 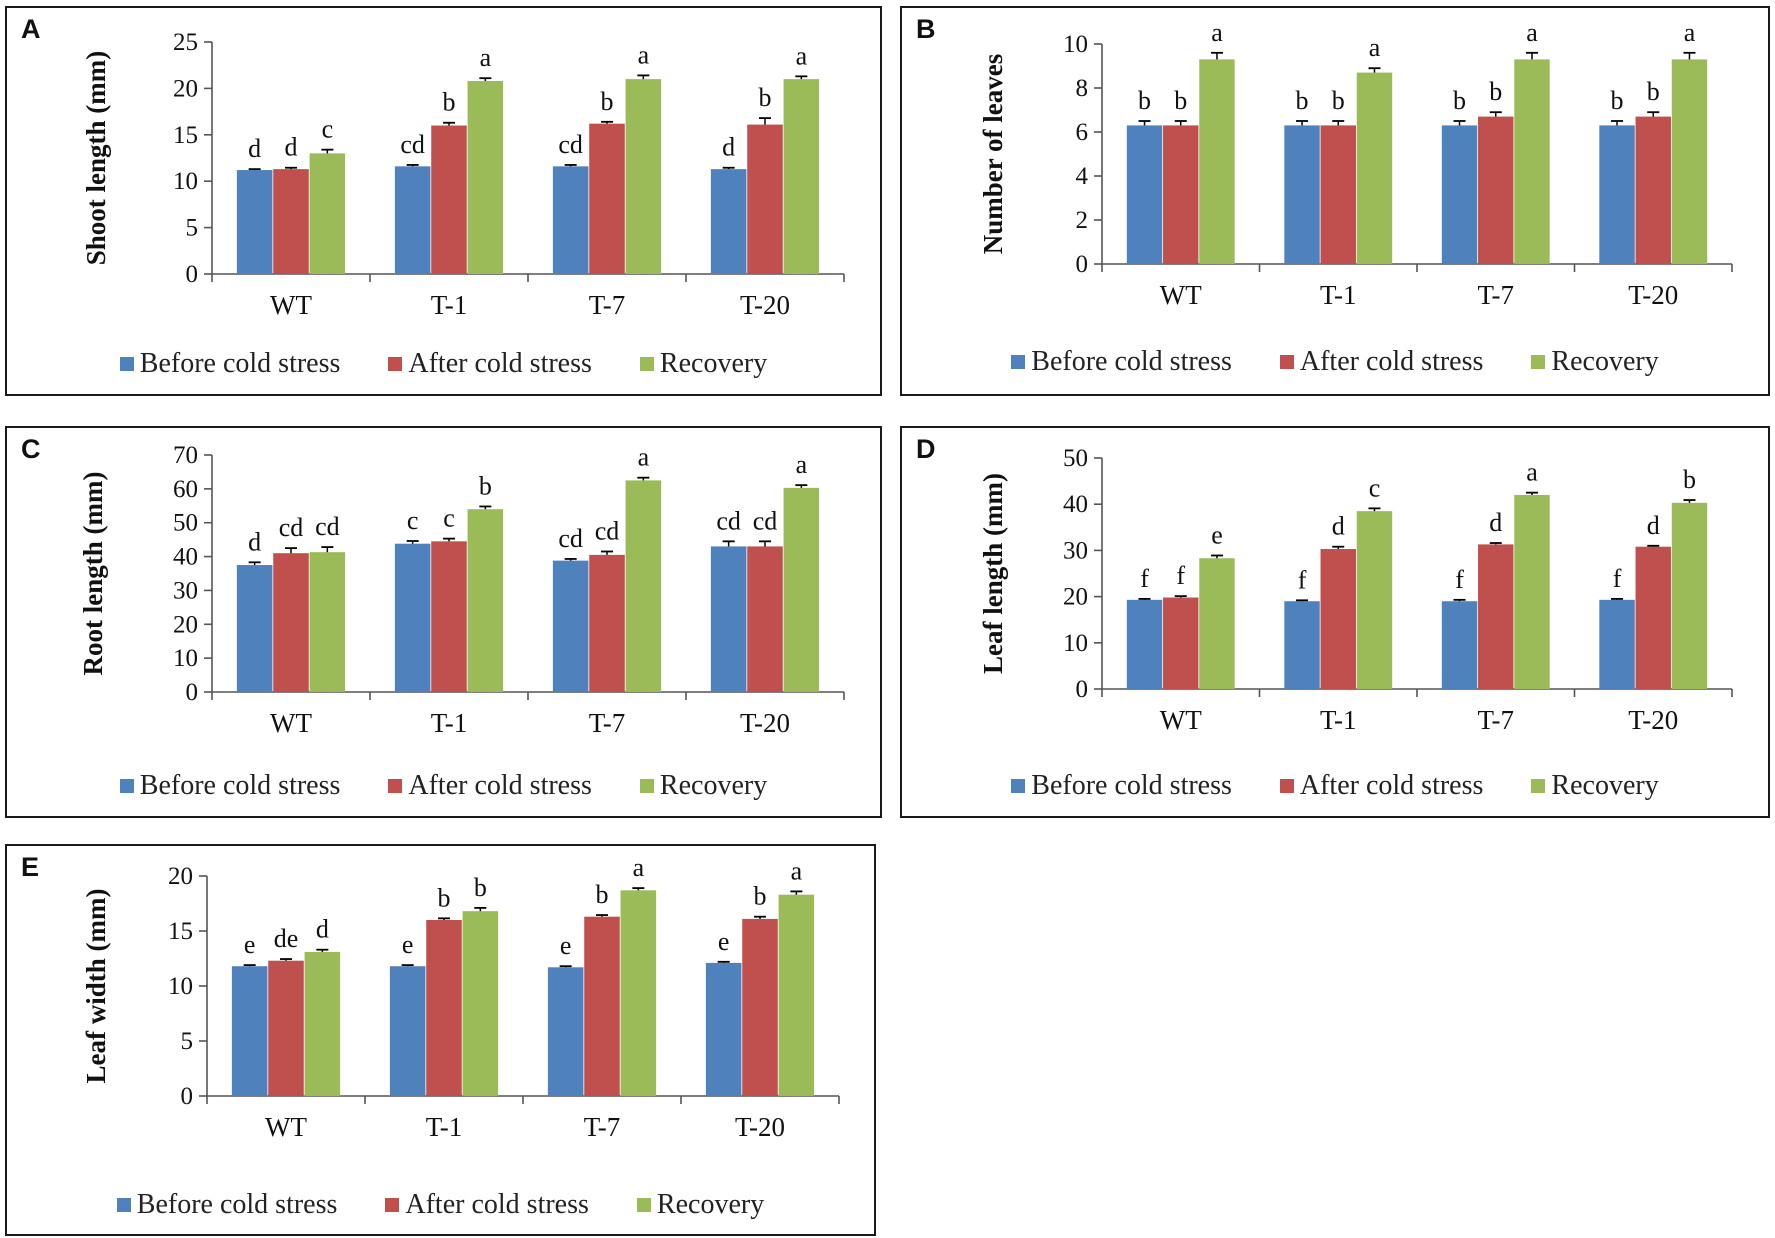 What do you see at coordinates (926, 449) in the screenshot?
I see `panel-letter: D` at bounding box center [926, 449].